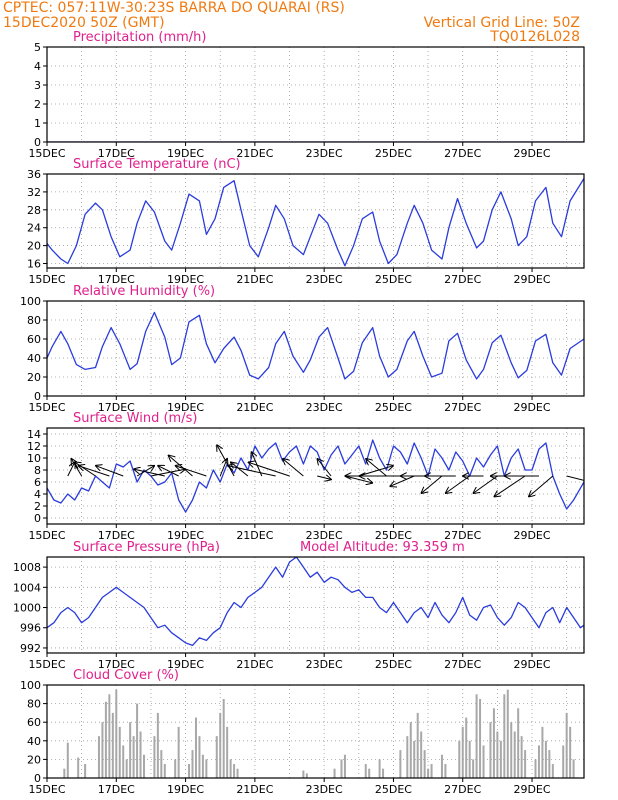  I want to click on temperature-title: Surface Temperature (nC), so click(157, 164).